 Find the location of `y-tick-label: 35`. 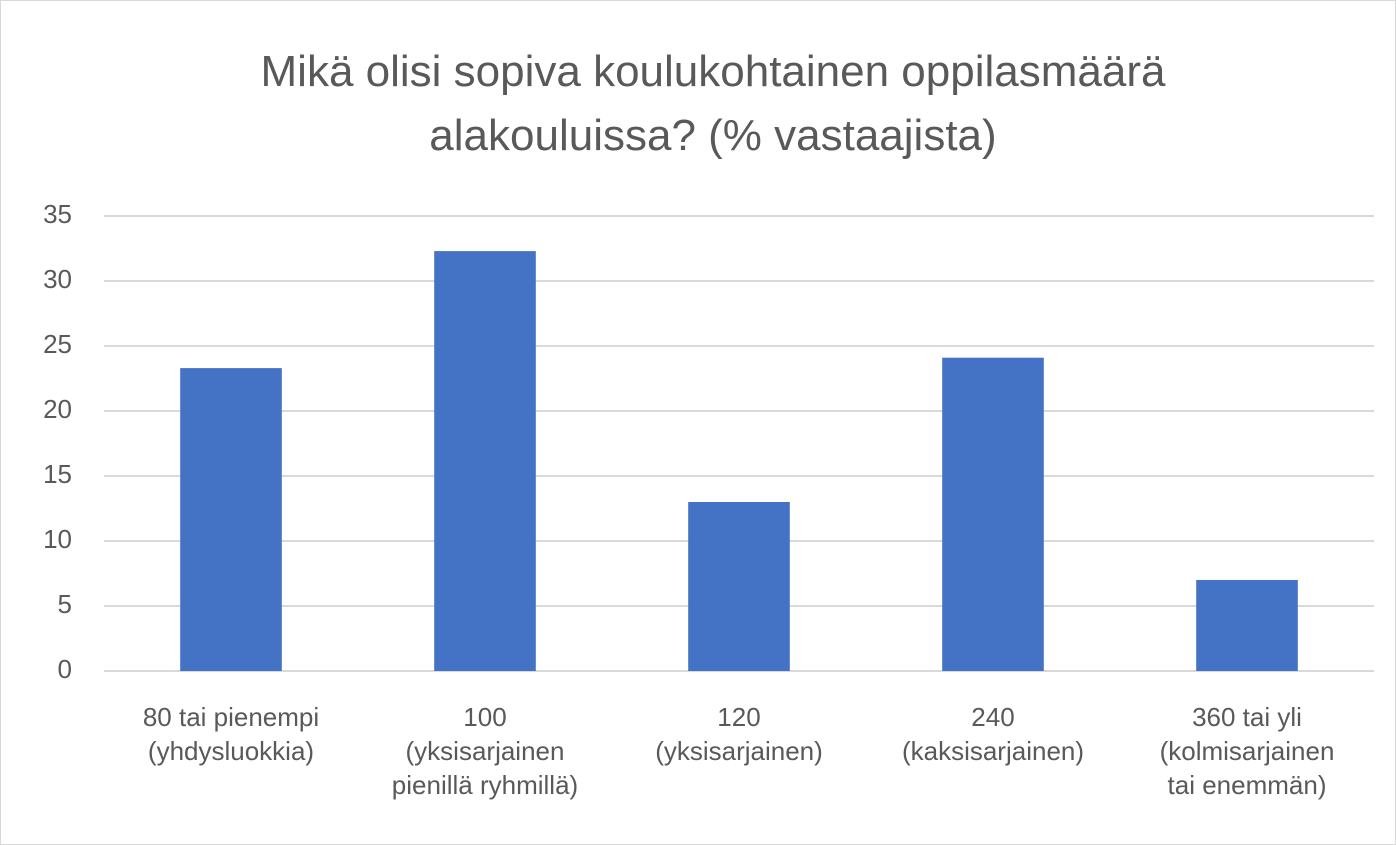

y-tick-label: 35 is located at coordinates (57, 214).